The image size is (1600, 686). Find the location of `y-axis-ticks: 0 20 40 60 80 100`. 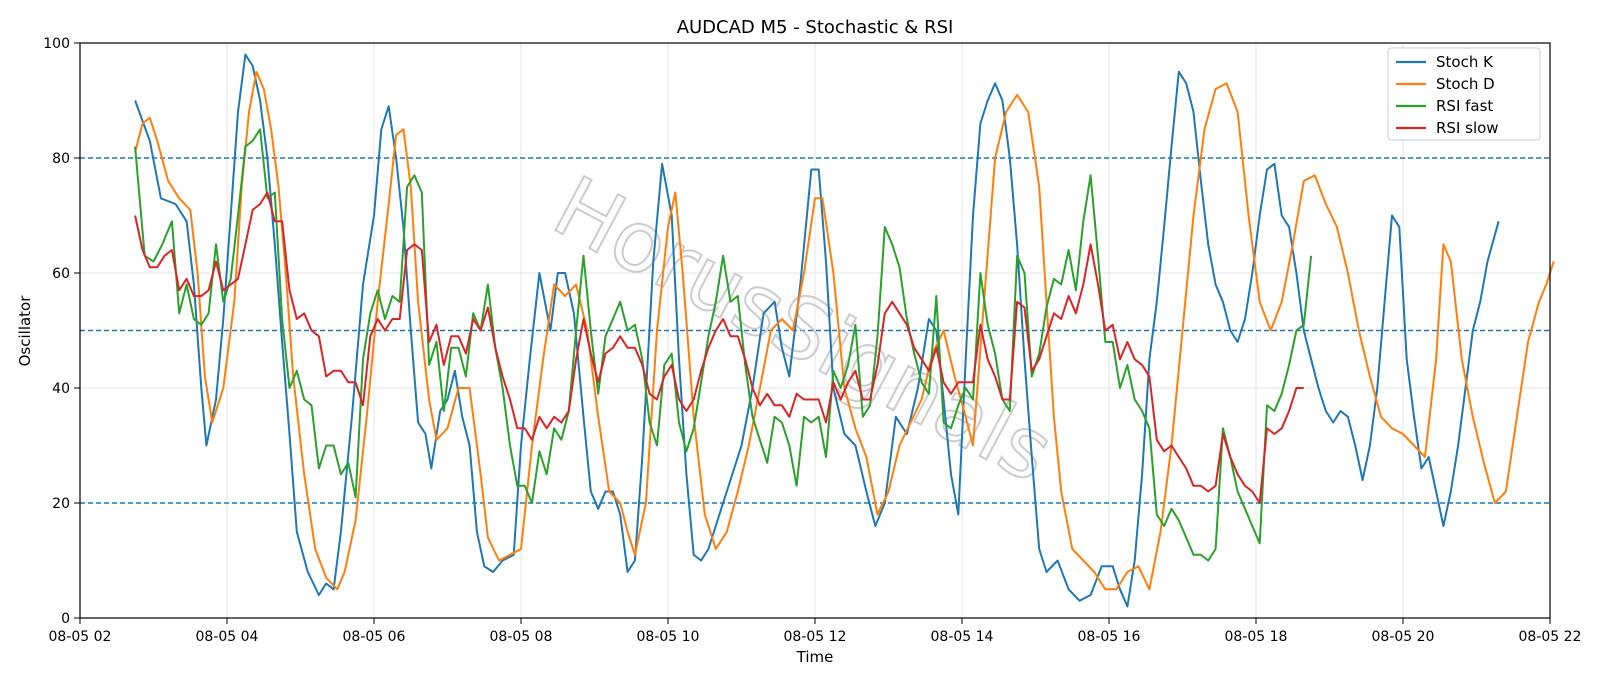

y-axis-ticks: 0 20 40 60 80 100 is located at coordinates (61, 331).